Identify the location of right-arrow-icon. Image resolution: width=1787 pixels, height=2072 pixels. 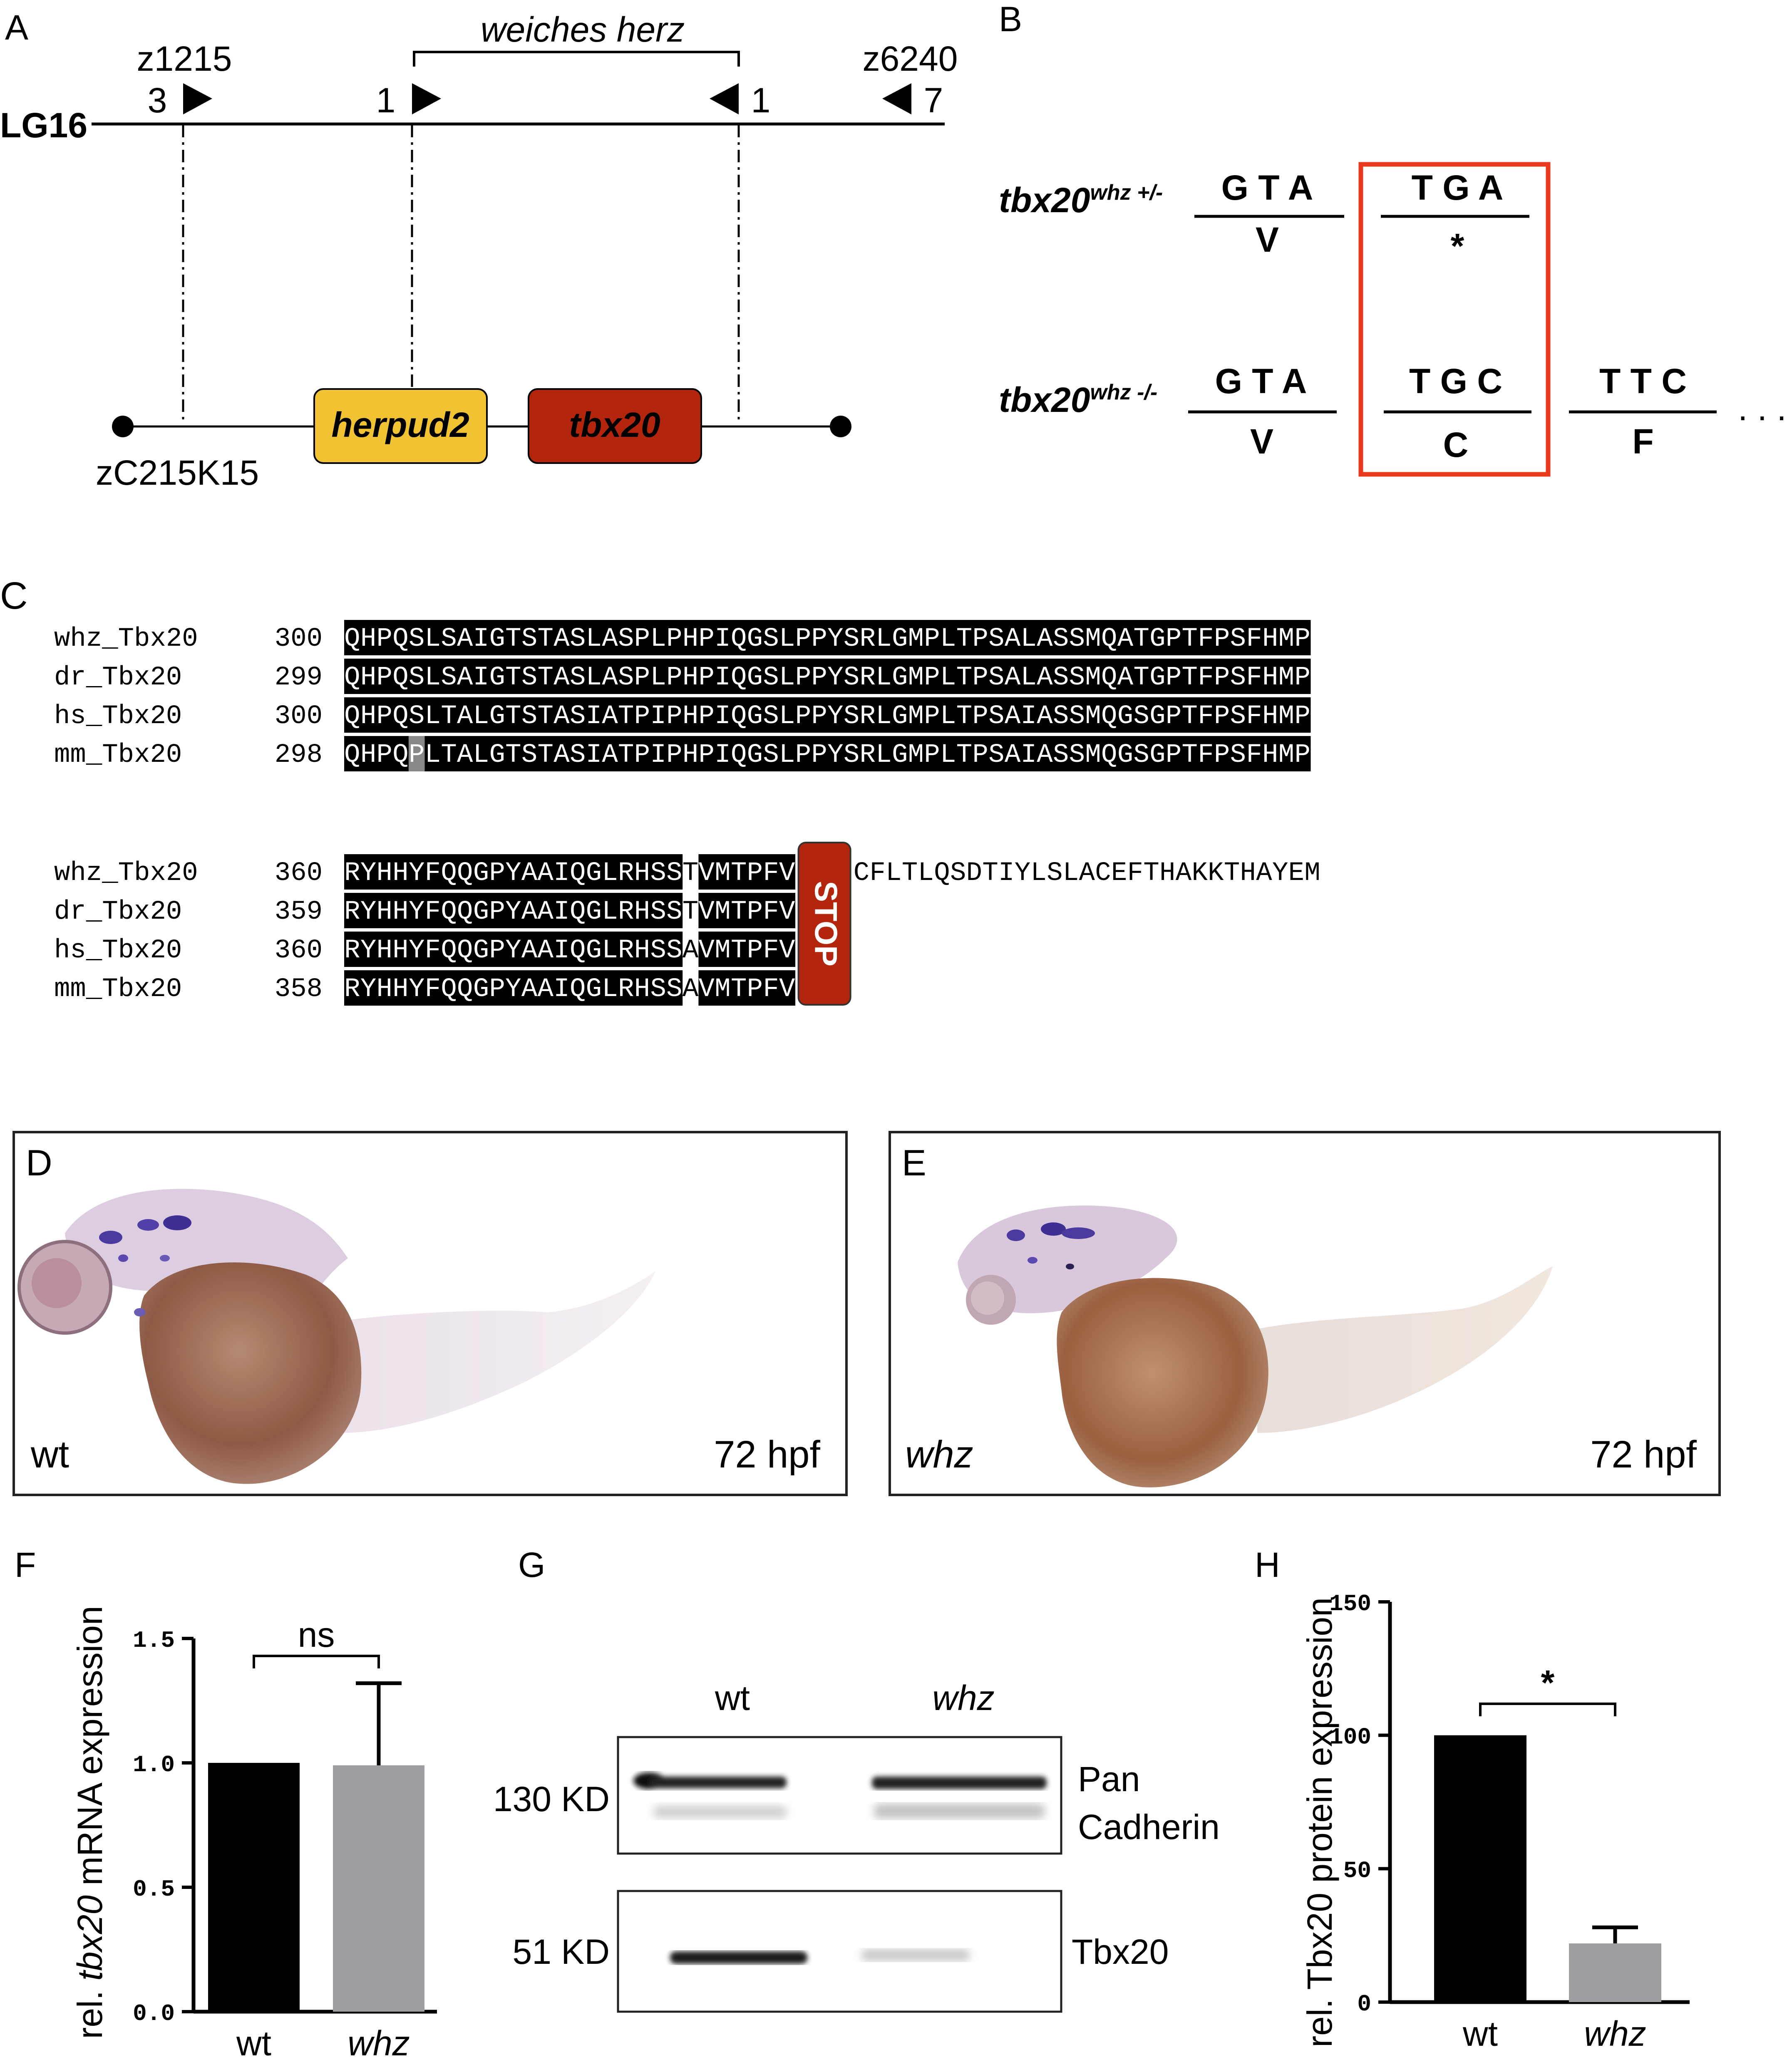
(426, 98).